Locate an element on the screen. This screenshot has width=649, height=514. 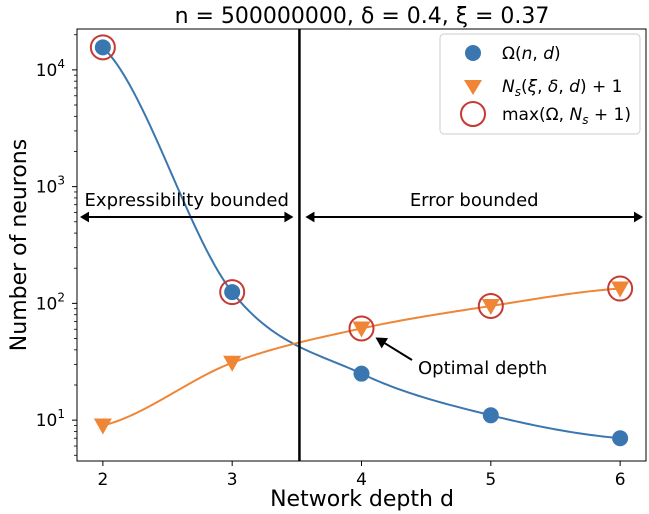
y-tick-label: 10³ is located at coordinates (50, 186).